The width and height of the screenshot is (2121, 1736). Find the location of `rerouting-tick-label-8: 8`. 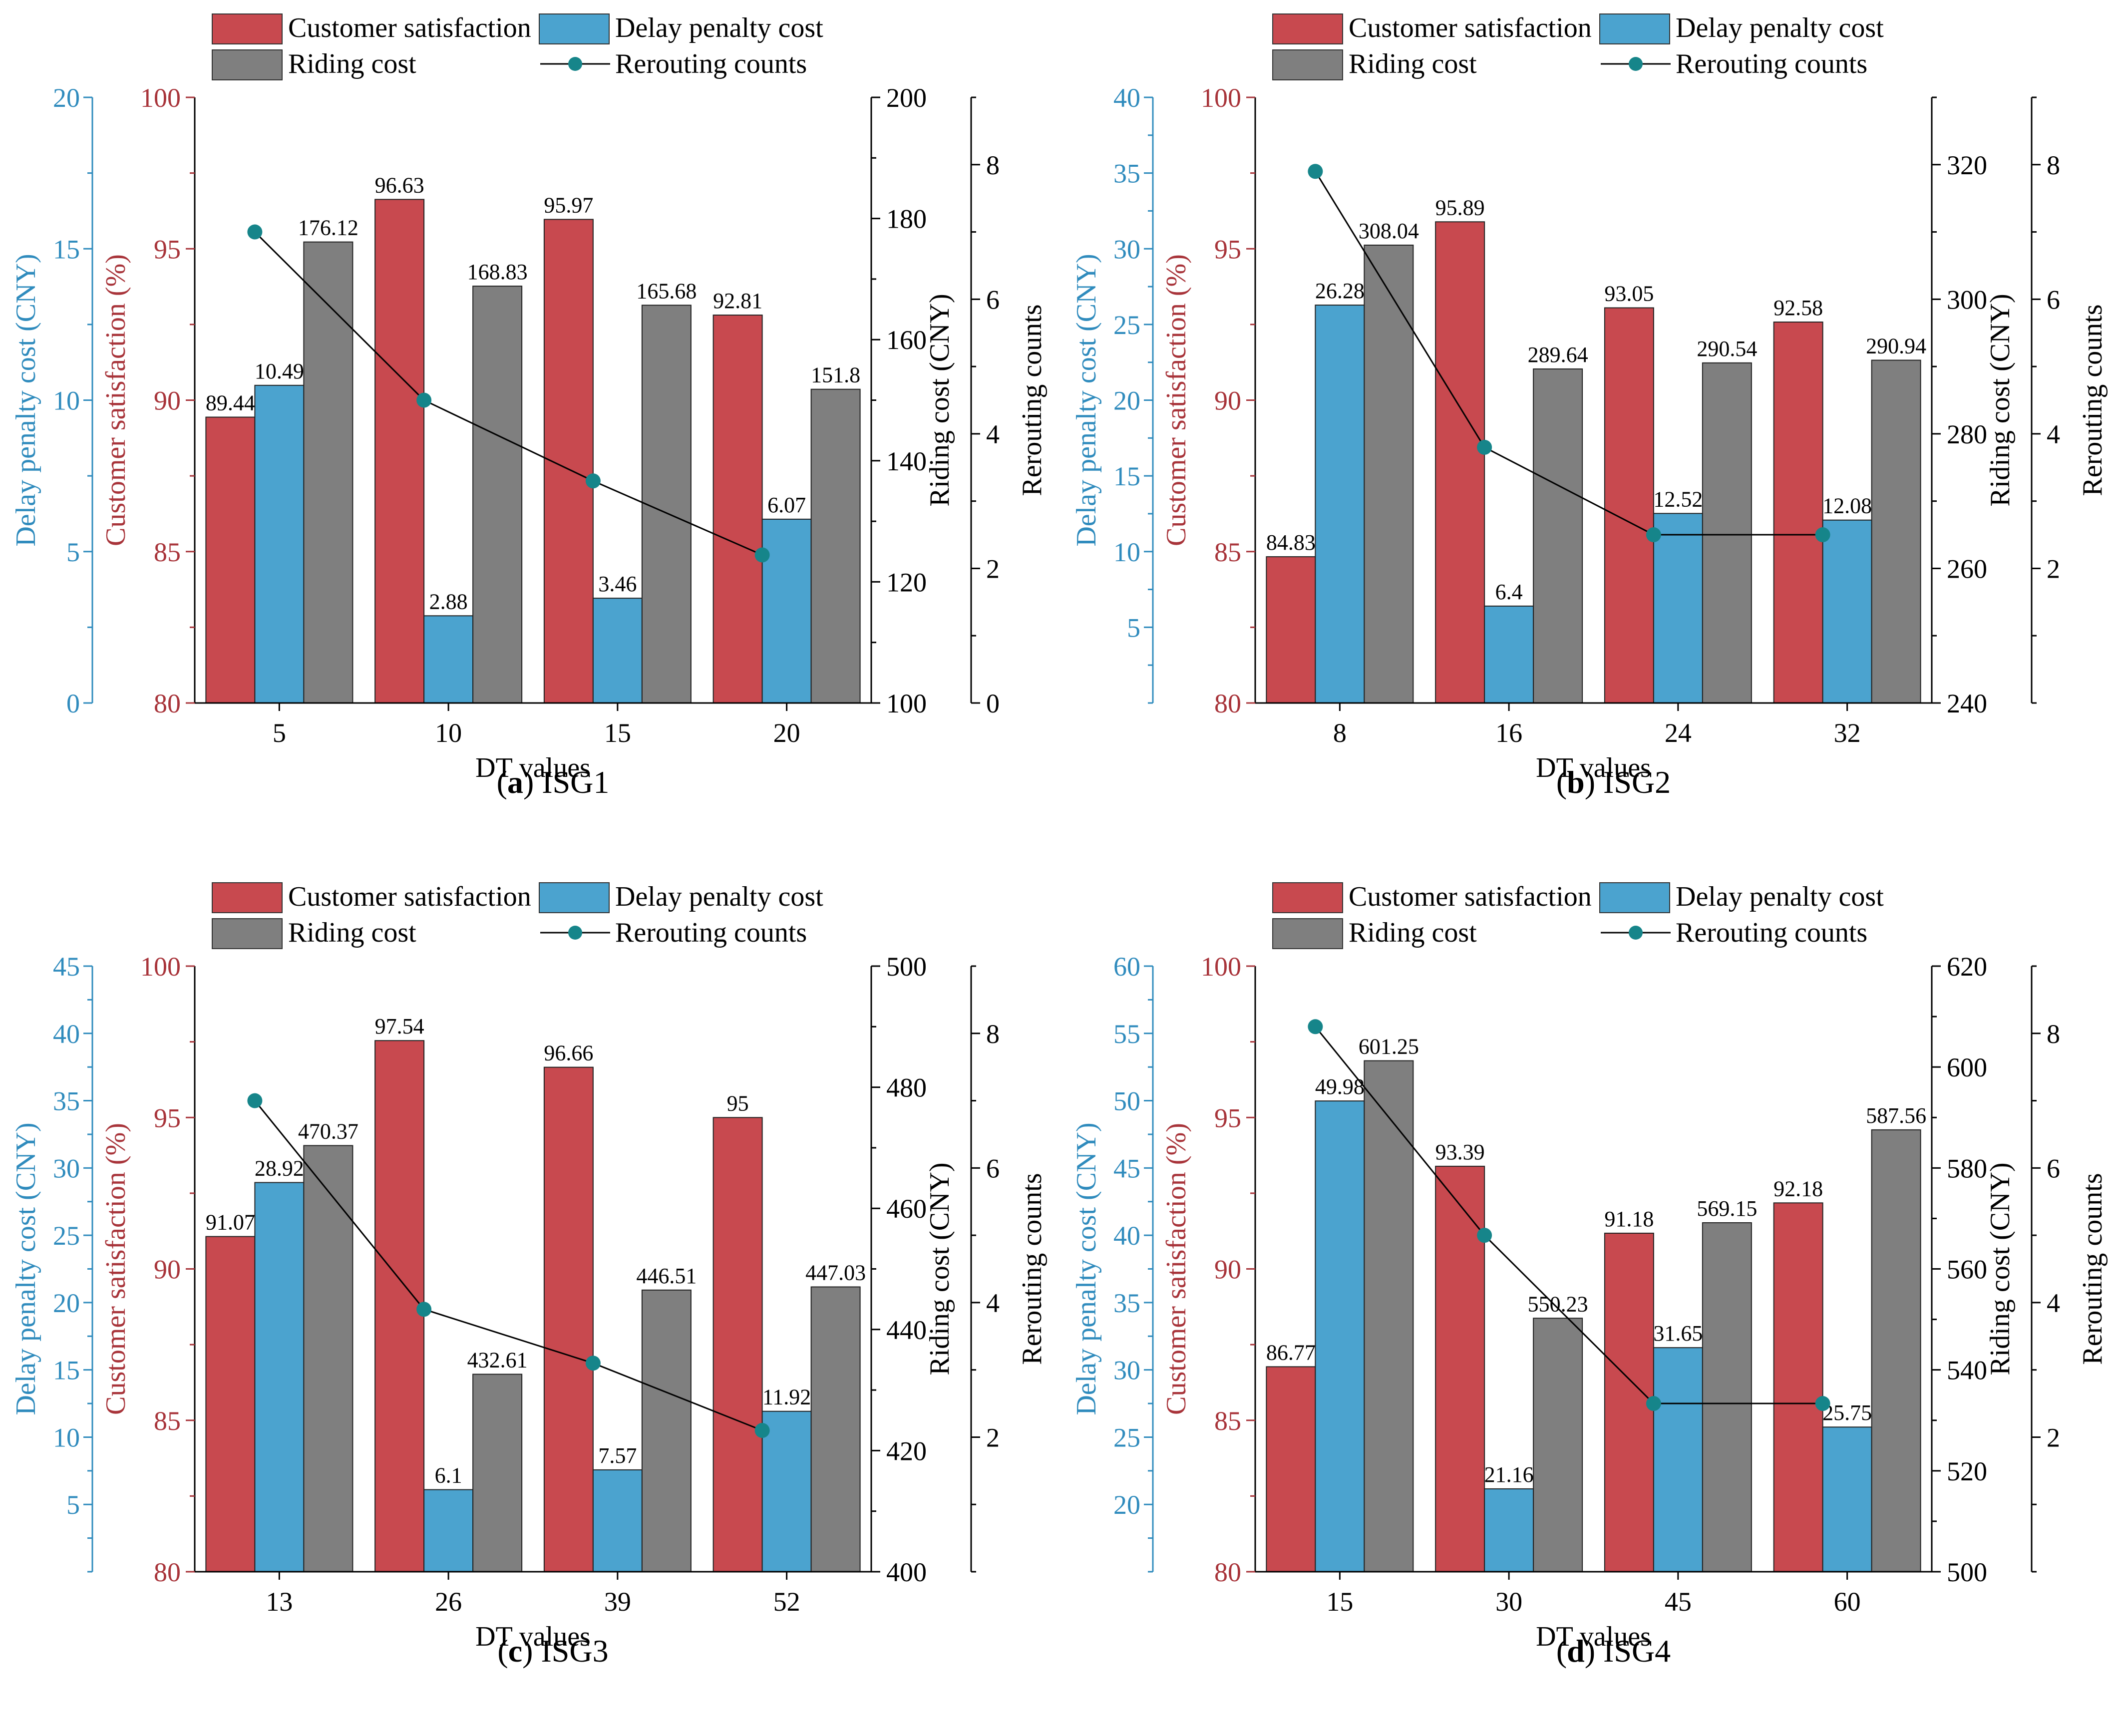

rerouting-tick-label-8: 8 is located at coordinates (993, 1034).